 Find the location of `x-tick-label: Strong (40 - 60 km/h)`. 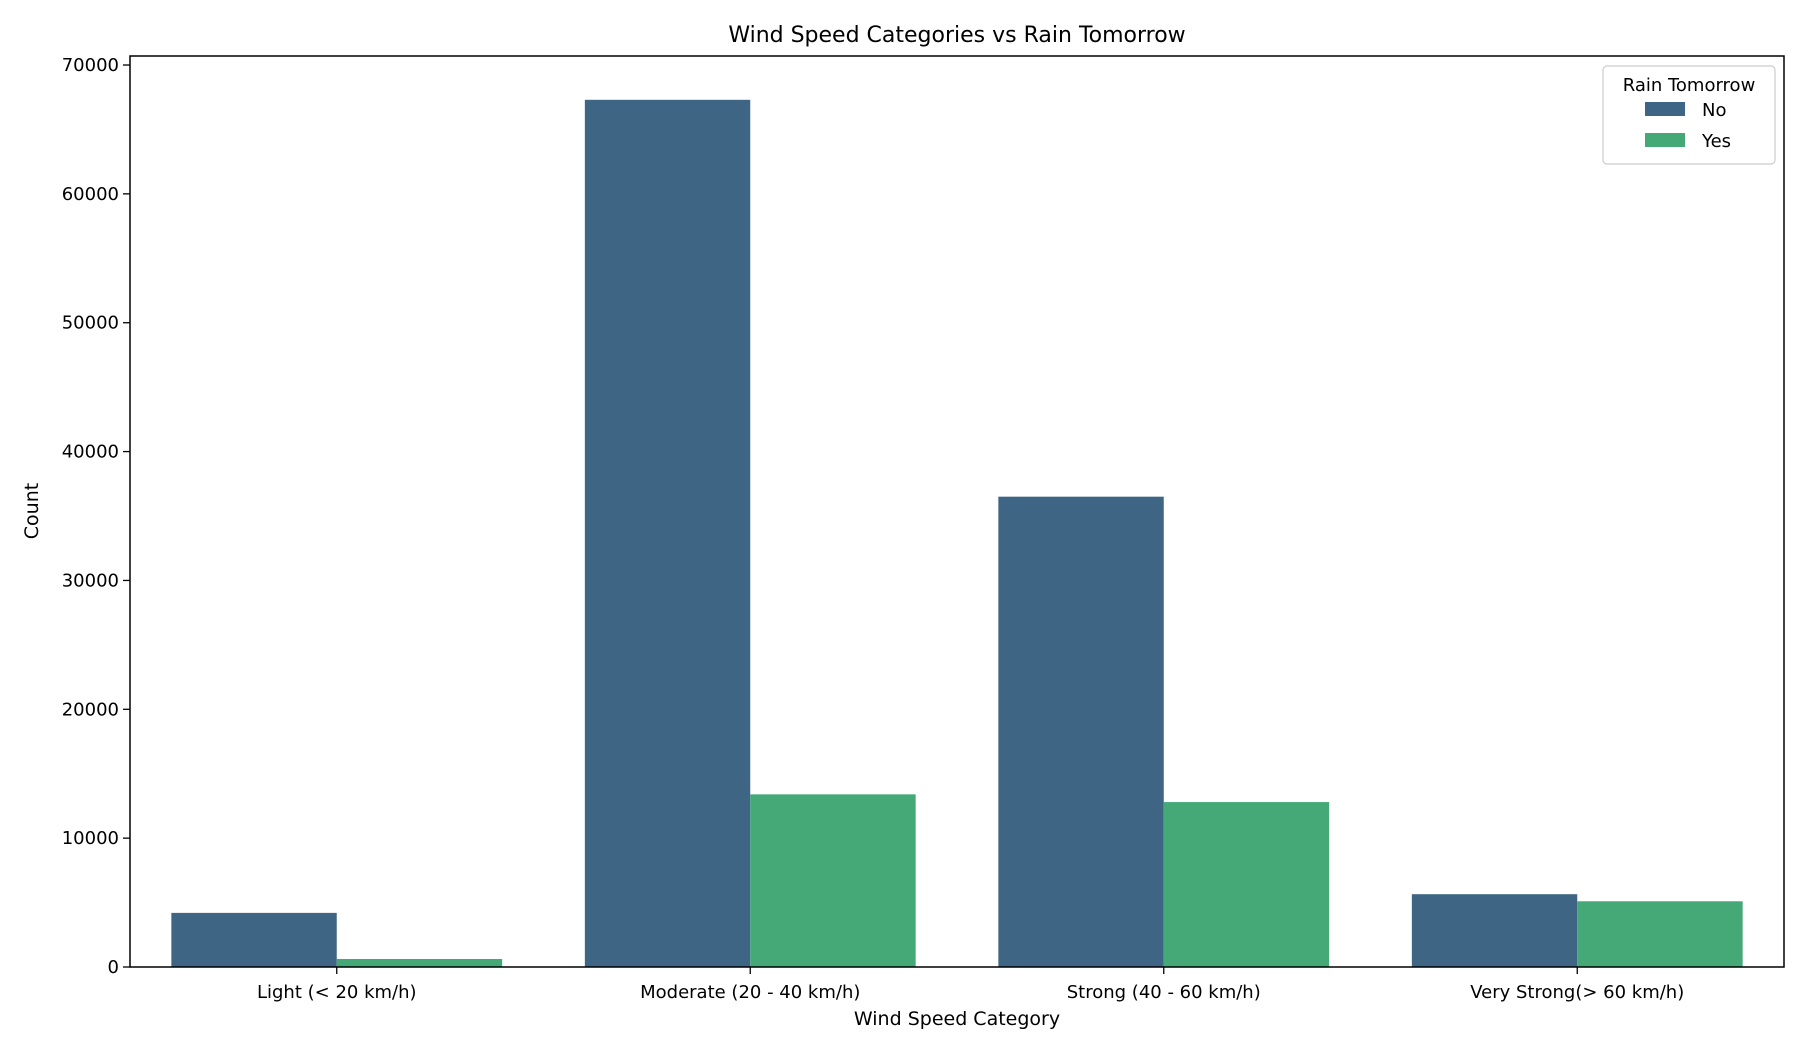

x-tick-label: Strong (40 - 60 km/h) is located at coordinates (1164, 992).